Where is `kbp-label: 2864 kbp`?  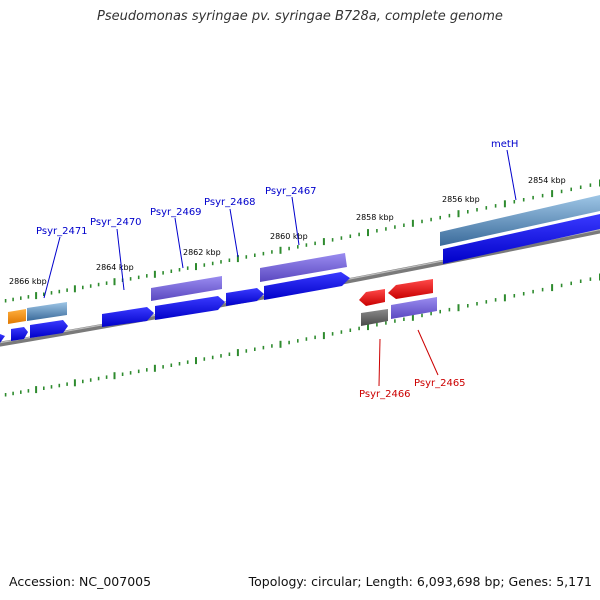
kbp-label: 2864 kbp is located at coordinates (115, 267).